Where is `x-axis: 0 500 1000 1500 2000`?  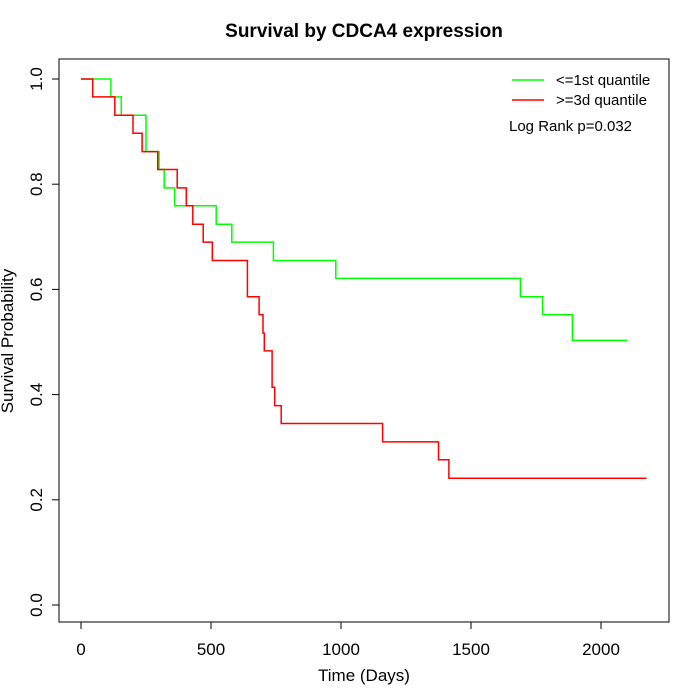
x-axis: 0 500 1000 1500 2000 is located at coordinates (348, 640).